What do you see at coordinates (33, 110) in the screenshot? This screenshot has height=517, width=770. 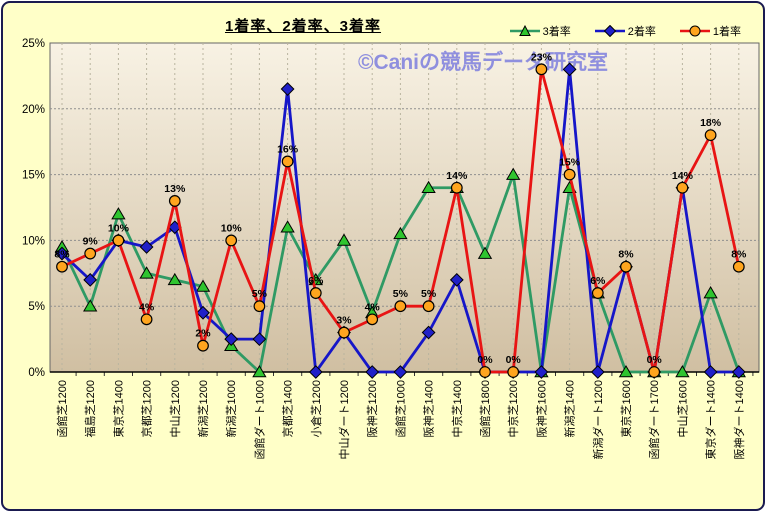 I see `y-axis-tick-label: 20%` at bounding box center [33, 110].